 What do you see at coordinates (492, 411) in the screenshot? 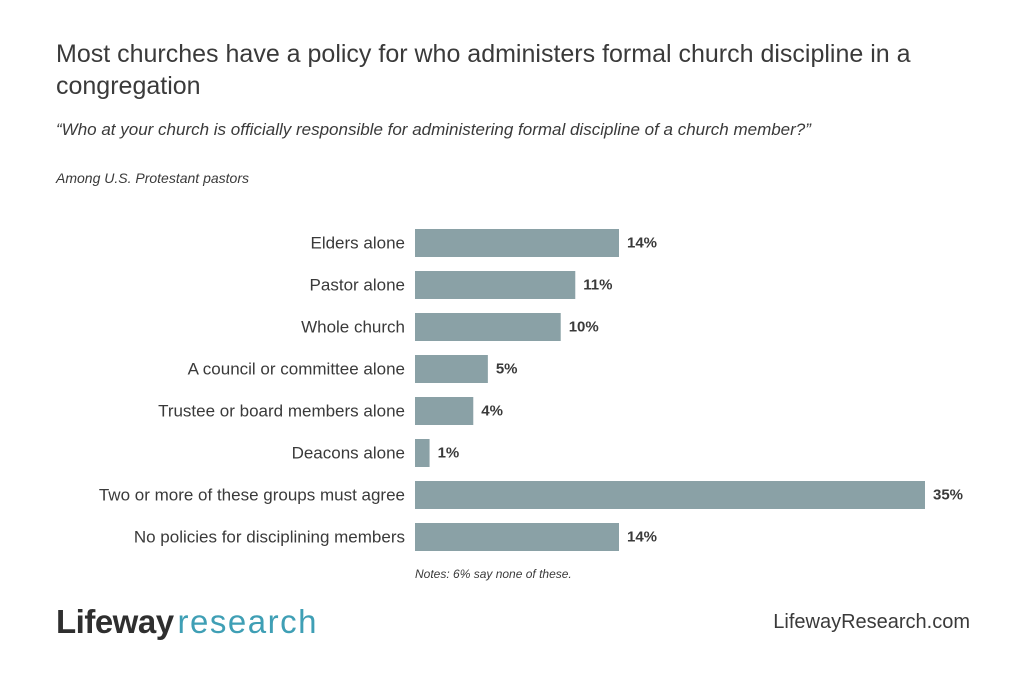
I see `value-label: 4%` at bounding box center [492, 411].